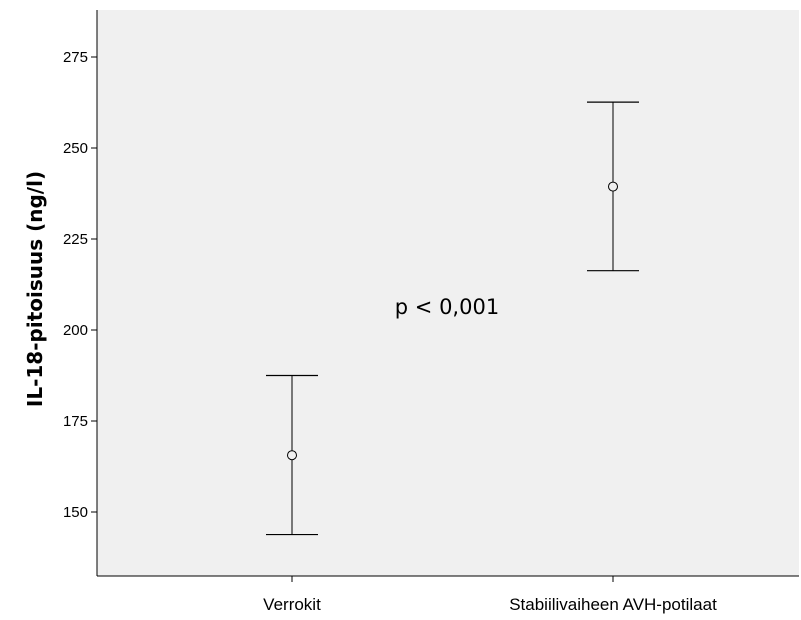 The image size is (801, 620). I want to click on x-tick-label: Verrokit, so click(292, 604).